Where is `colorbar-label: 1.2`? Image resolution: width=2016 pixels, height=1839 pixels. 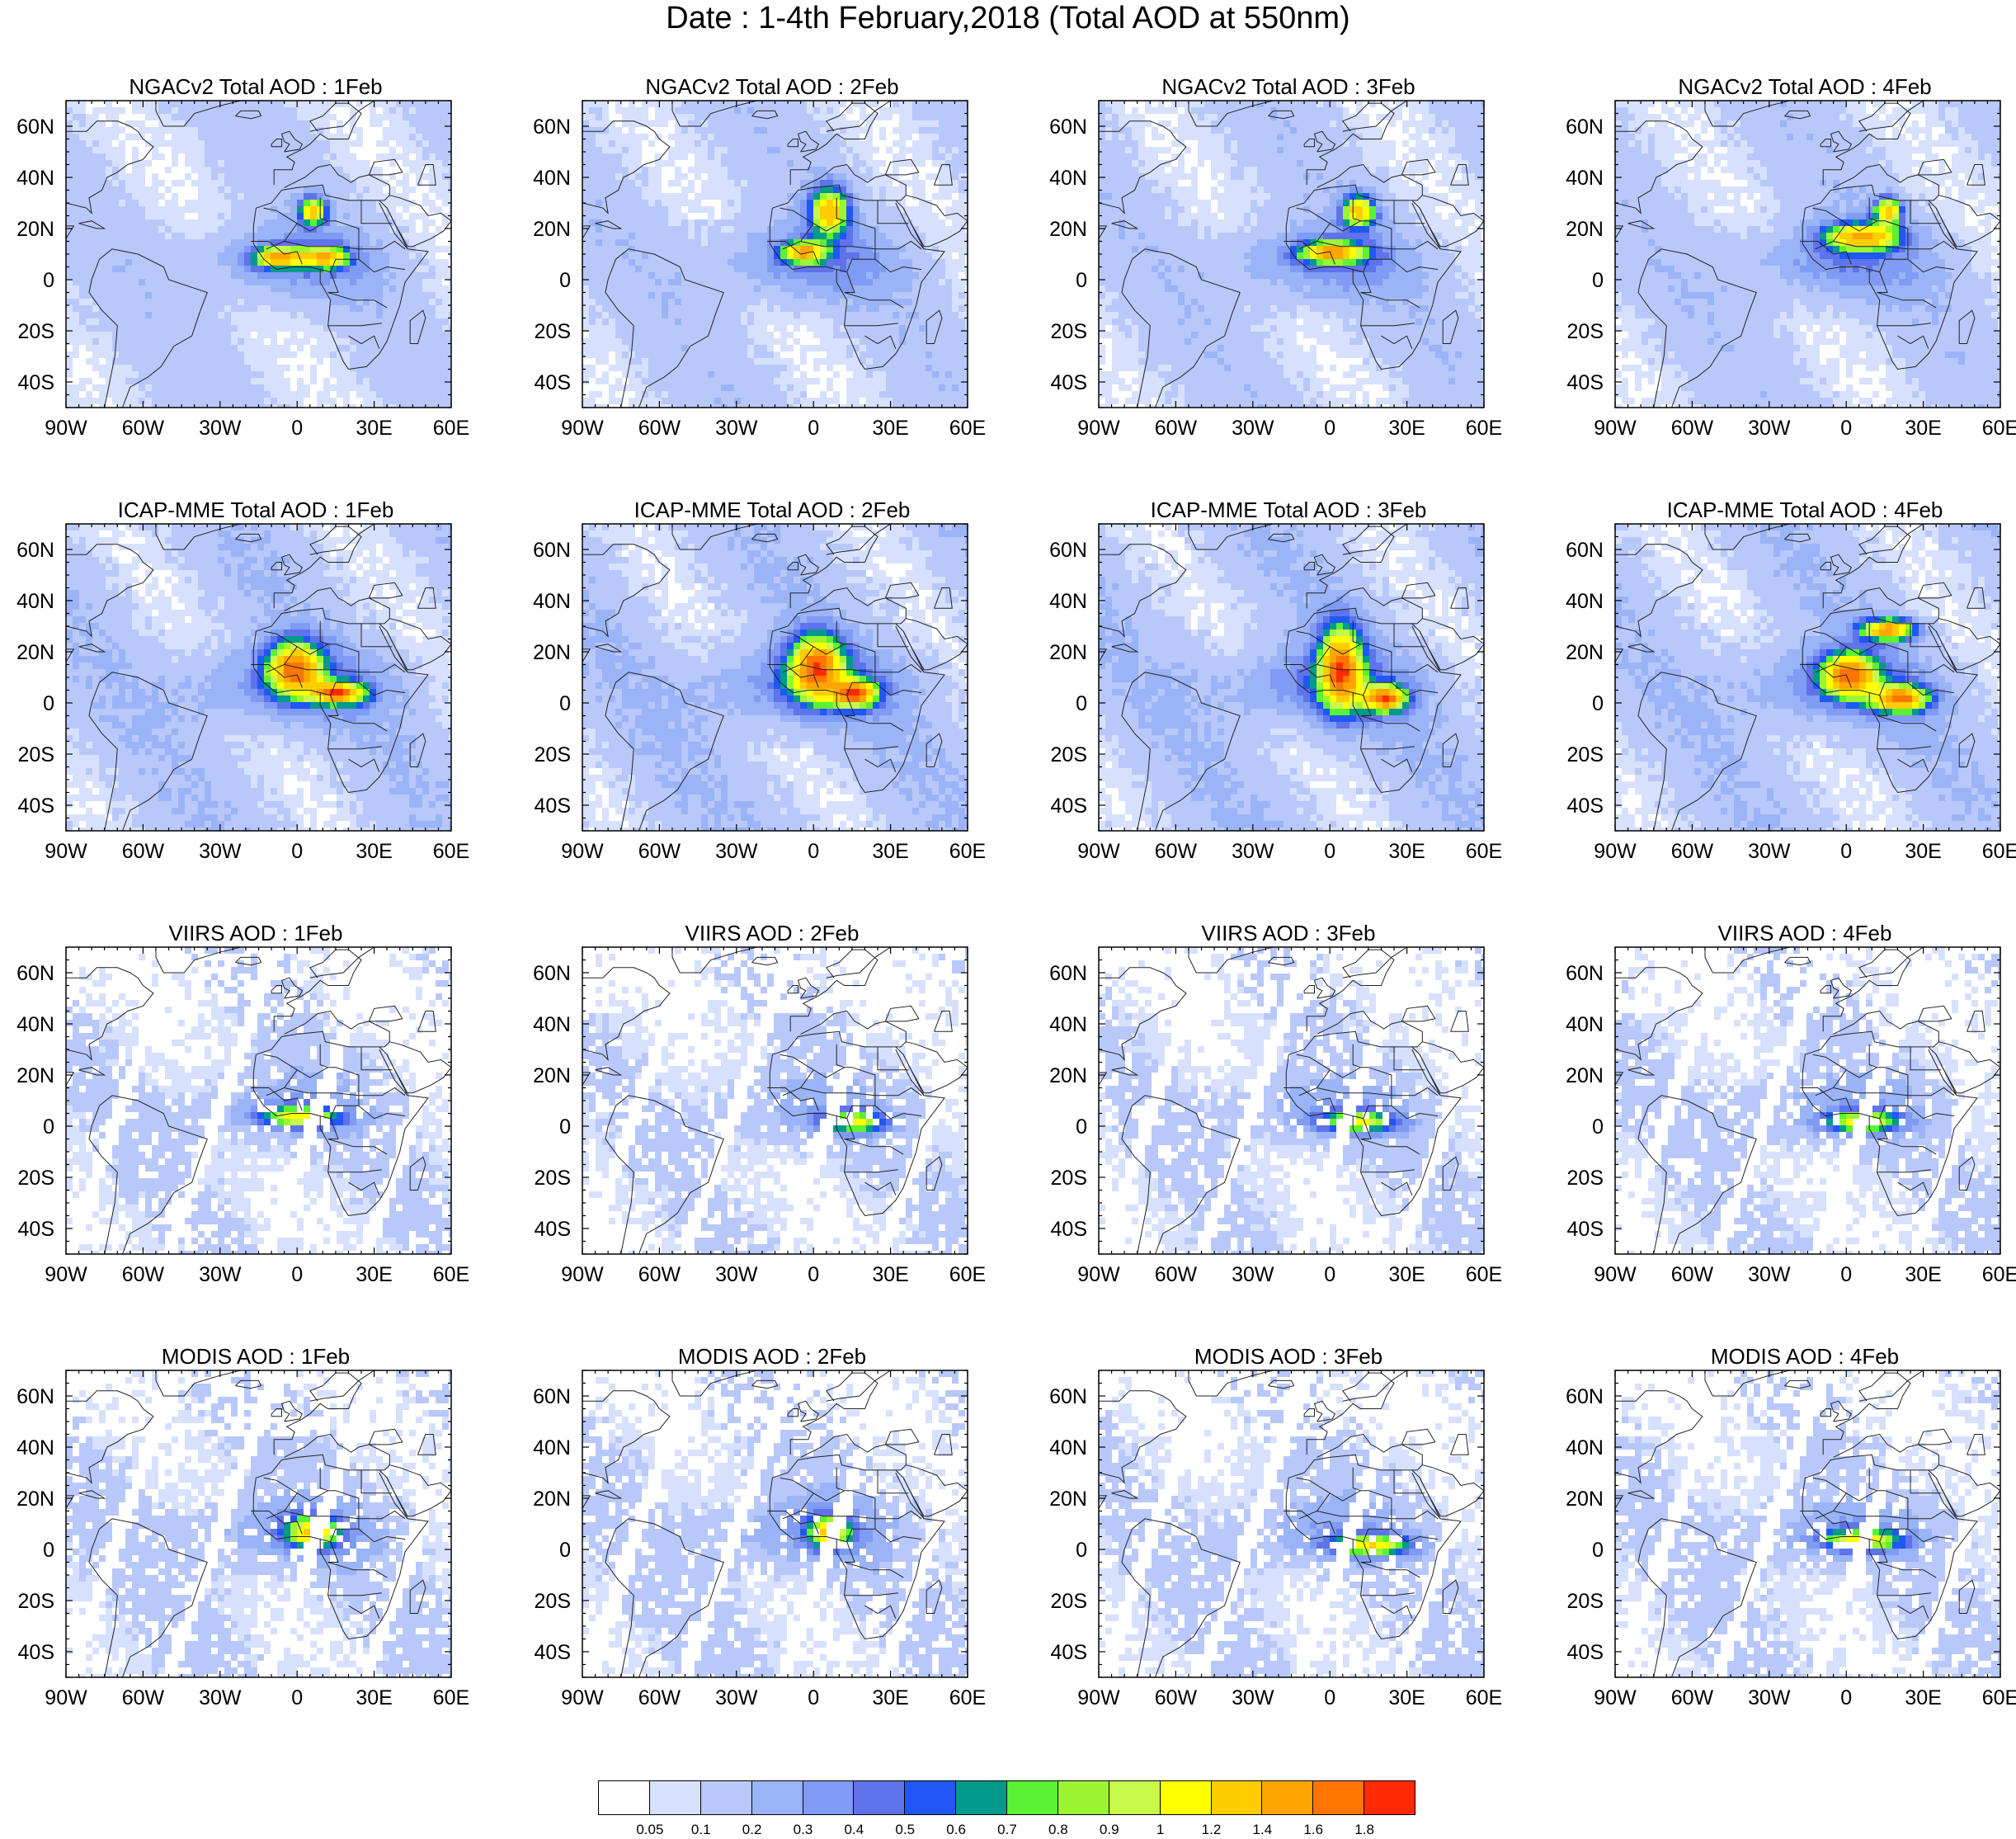
colorbar-label: 1.2 is located at coordinates (1212, 1830).